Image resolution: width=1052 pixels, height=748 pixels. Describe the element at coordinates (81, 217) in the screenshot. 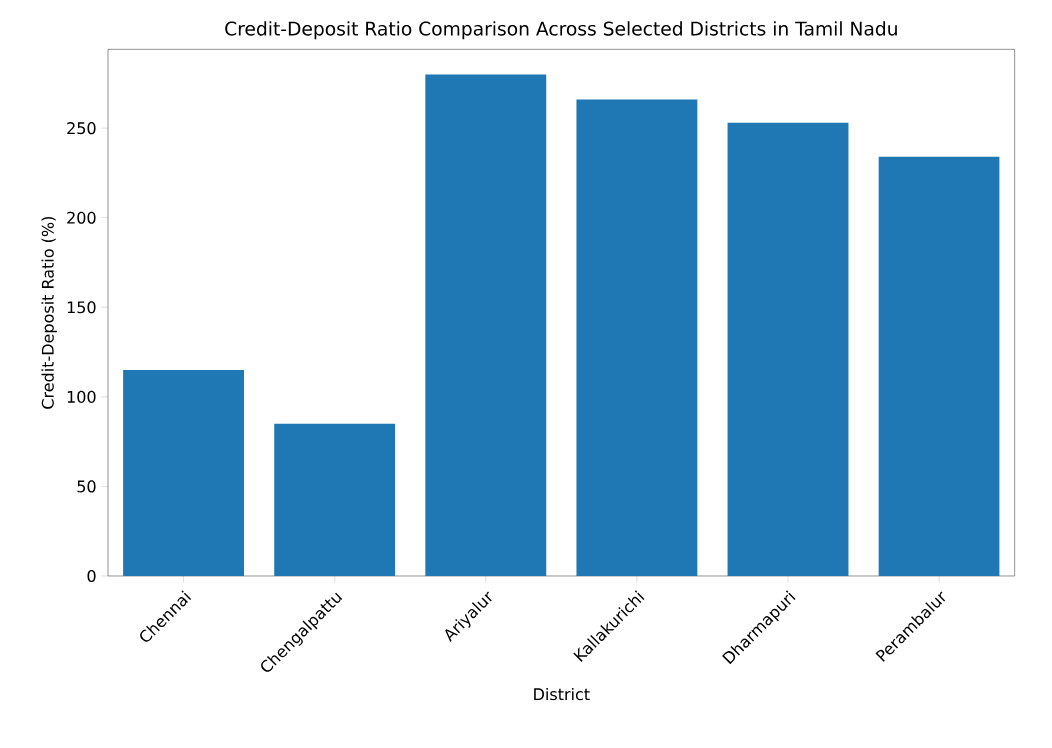

I see `y-tick-label: 200` at that location.